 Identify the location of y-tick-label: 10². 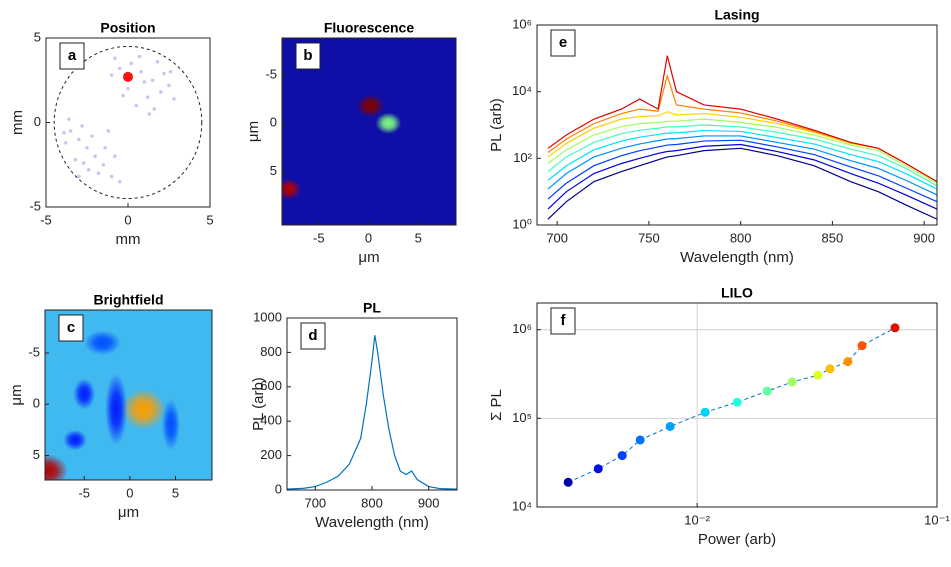
(522, 157).